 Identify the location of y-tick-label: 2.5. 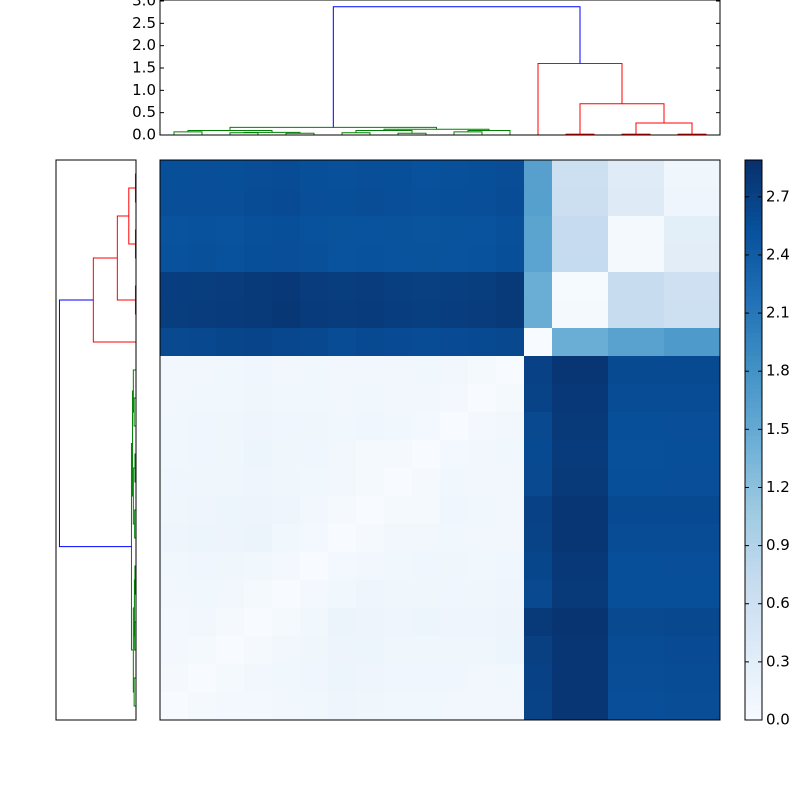
(144, 23).